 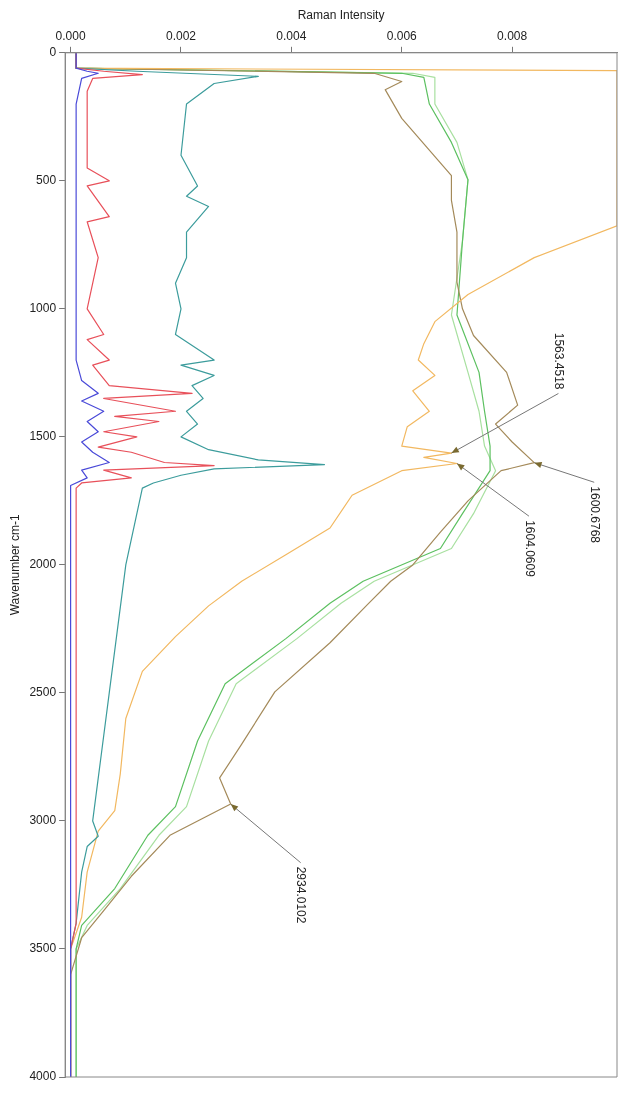 What do you see at coordinates (43, 1076) in the screenshot?
I see `y-tick-label: 4000` at bounding box center [43, 1076].